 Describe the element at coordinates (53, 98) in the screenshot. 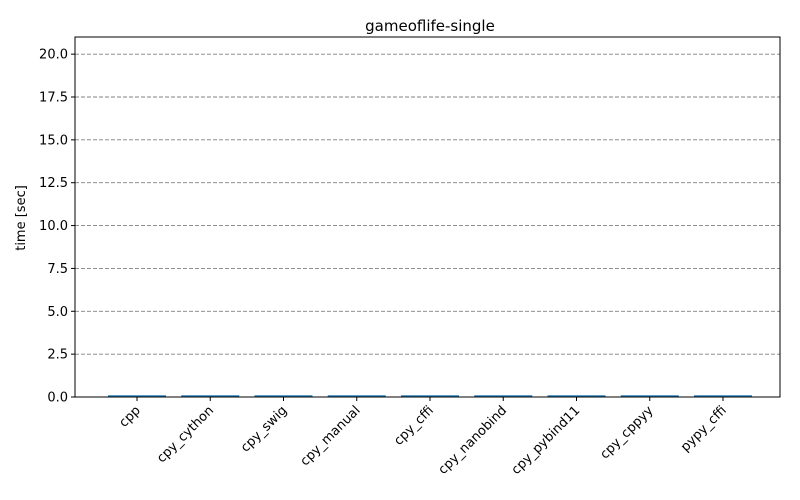

I see `y-tick-label: 17.5` at that location.